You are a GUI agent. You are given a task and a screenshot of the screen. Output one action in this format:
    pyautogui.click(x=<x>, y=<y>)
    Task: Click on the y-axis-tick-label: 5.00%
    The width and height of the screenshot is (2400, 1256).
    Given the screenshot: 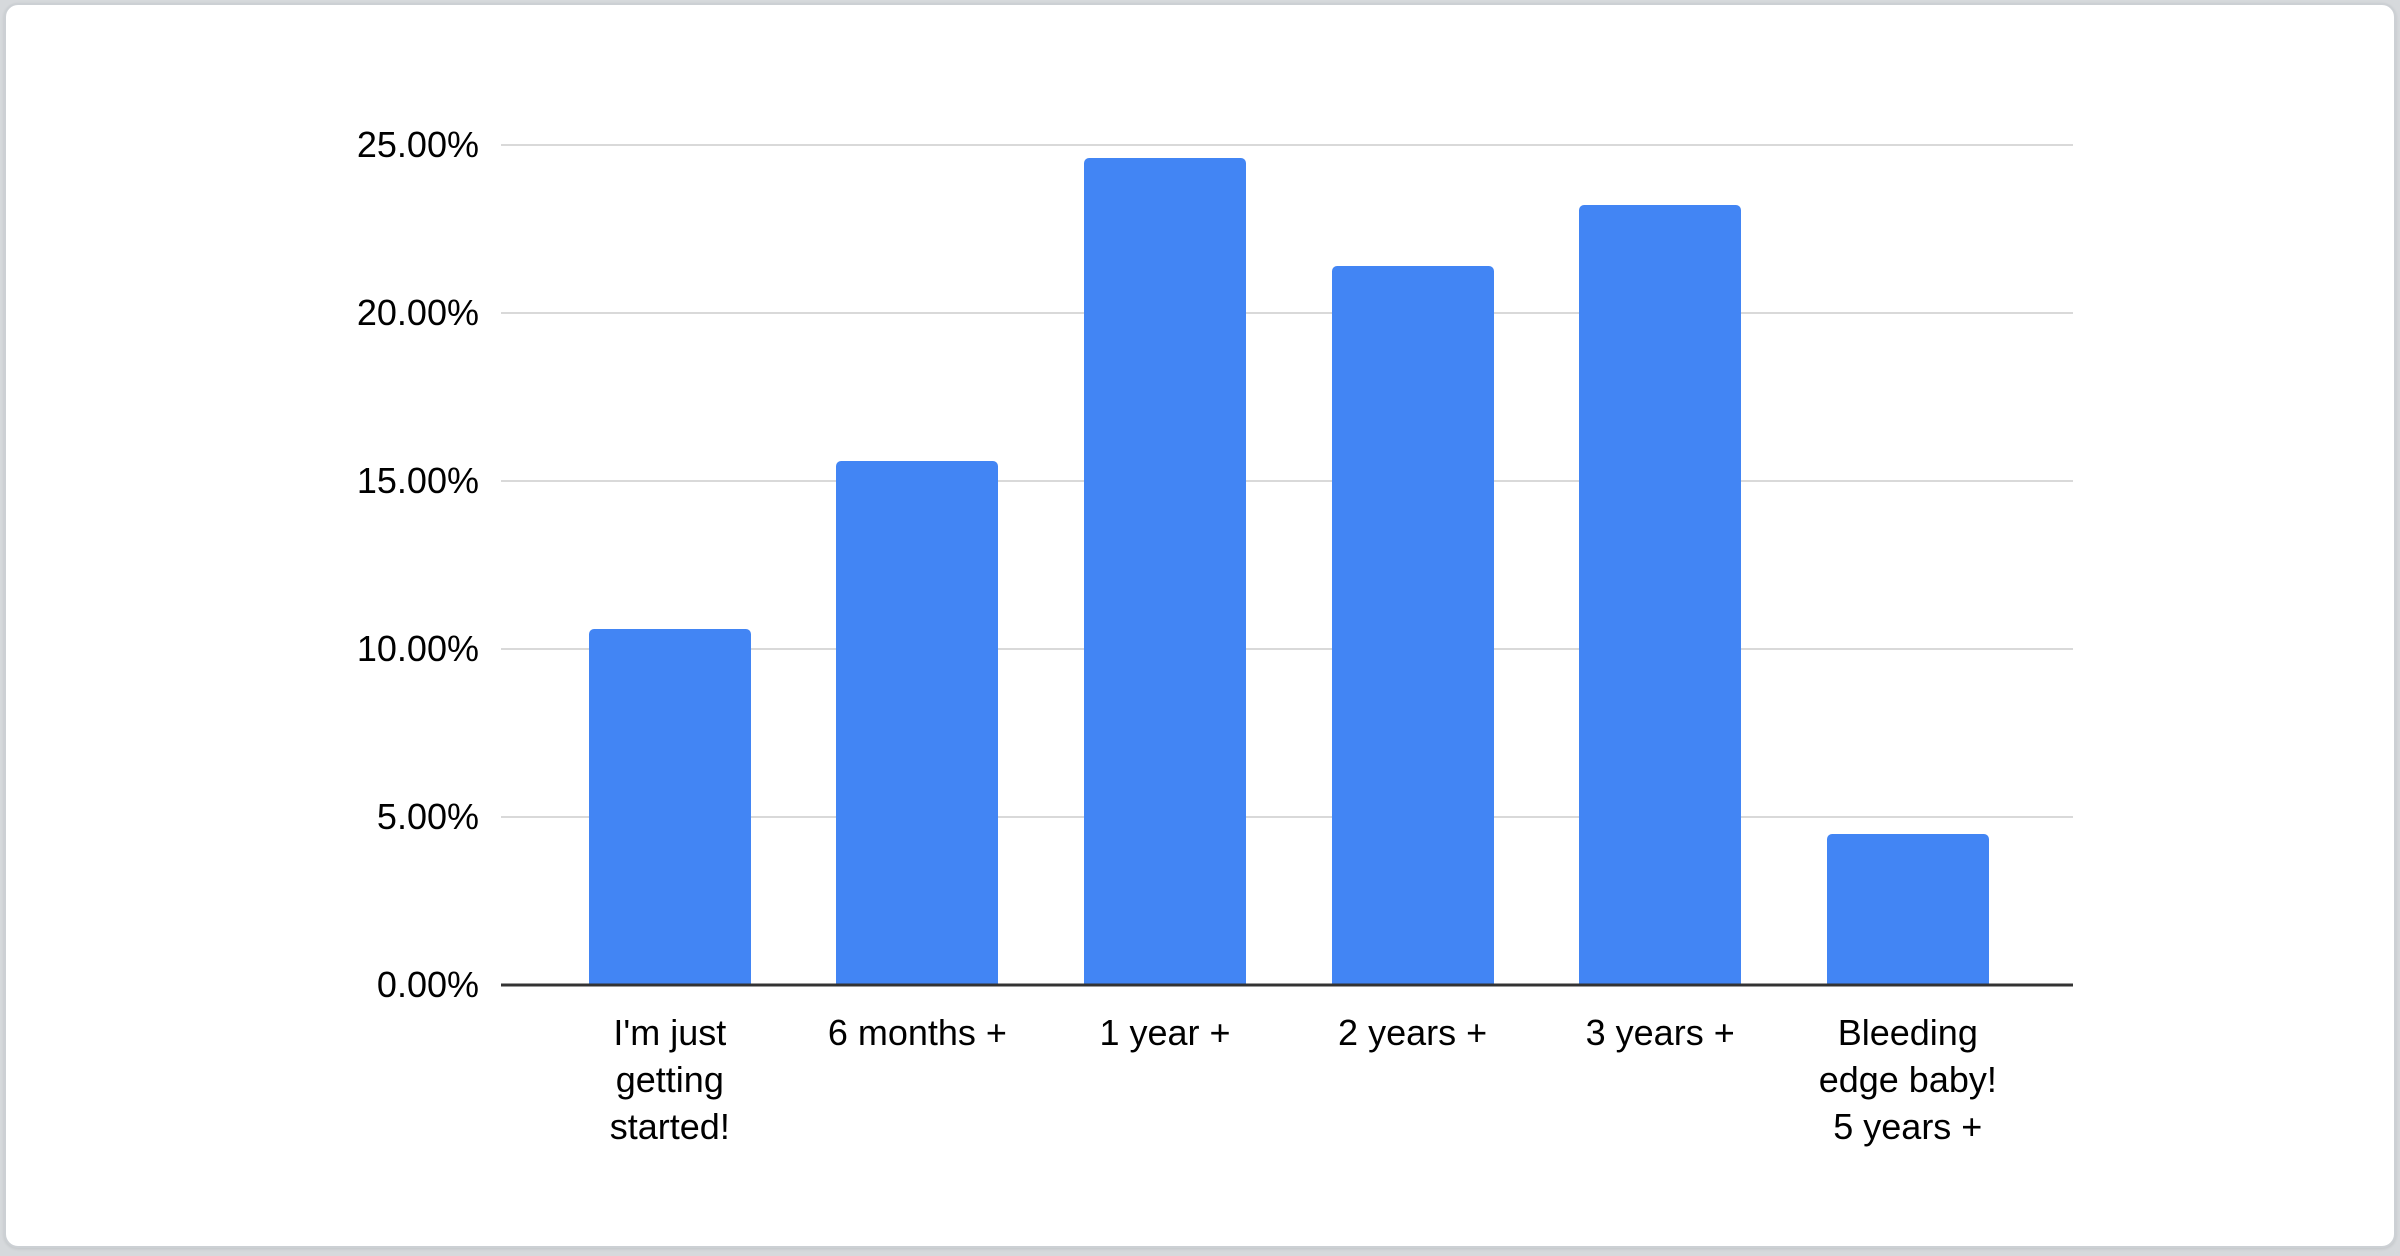 What is the action you would take?
    pyautogui.click(x=427, y=816)
    